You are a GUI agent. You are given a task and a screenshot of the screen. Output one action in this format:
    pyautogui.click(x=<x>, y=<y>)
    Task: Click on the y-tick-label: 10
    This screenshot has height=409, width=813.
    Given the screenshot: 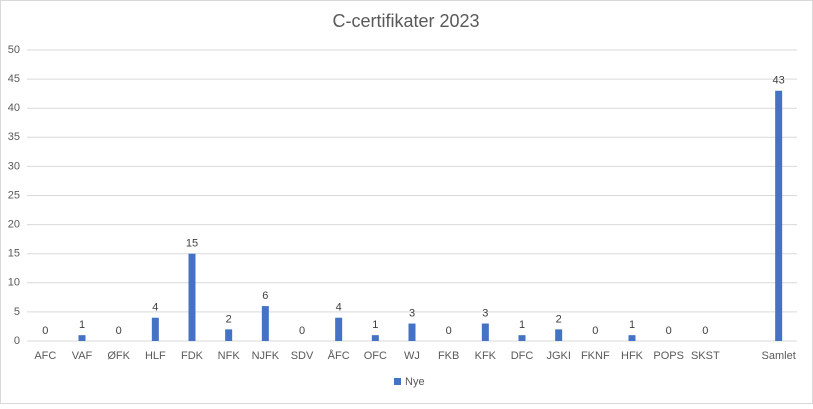 What is the action you would take?
    pyautogui.click(x=14, y=283)
    